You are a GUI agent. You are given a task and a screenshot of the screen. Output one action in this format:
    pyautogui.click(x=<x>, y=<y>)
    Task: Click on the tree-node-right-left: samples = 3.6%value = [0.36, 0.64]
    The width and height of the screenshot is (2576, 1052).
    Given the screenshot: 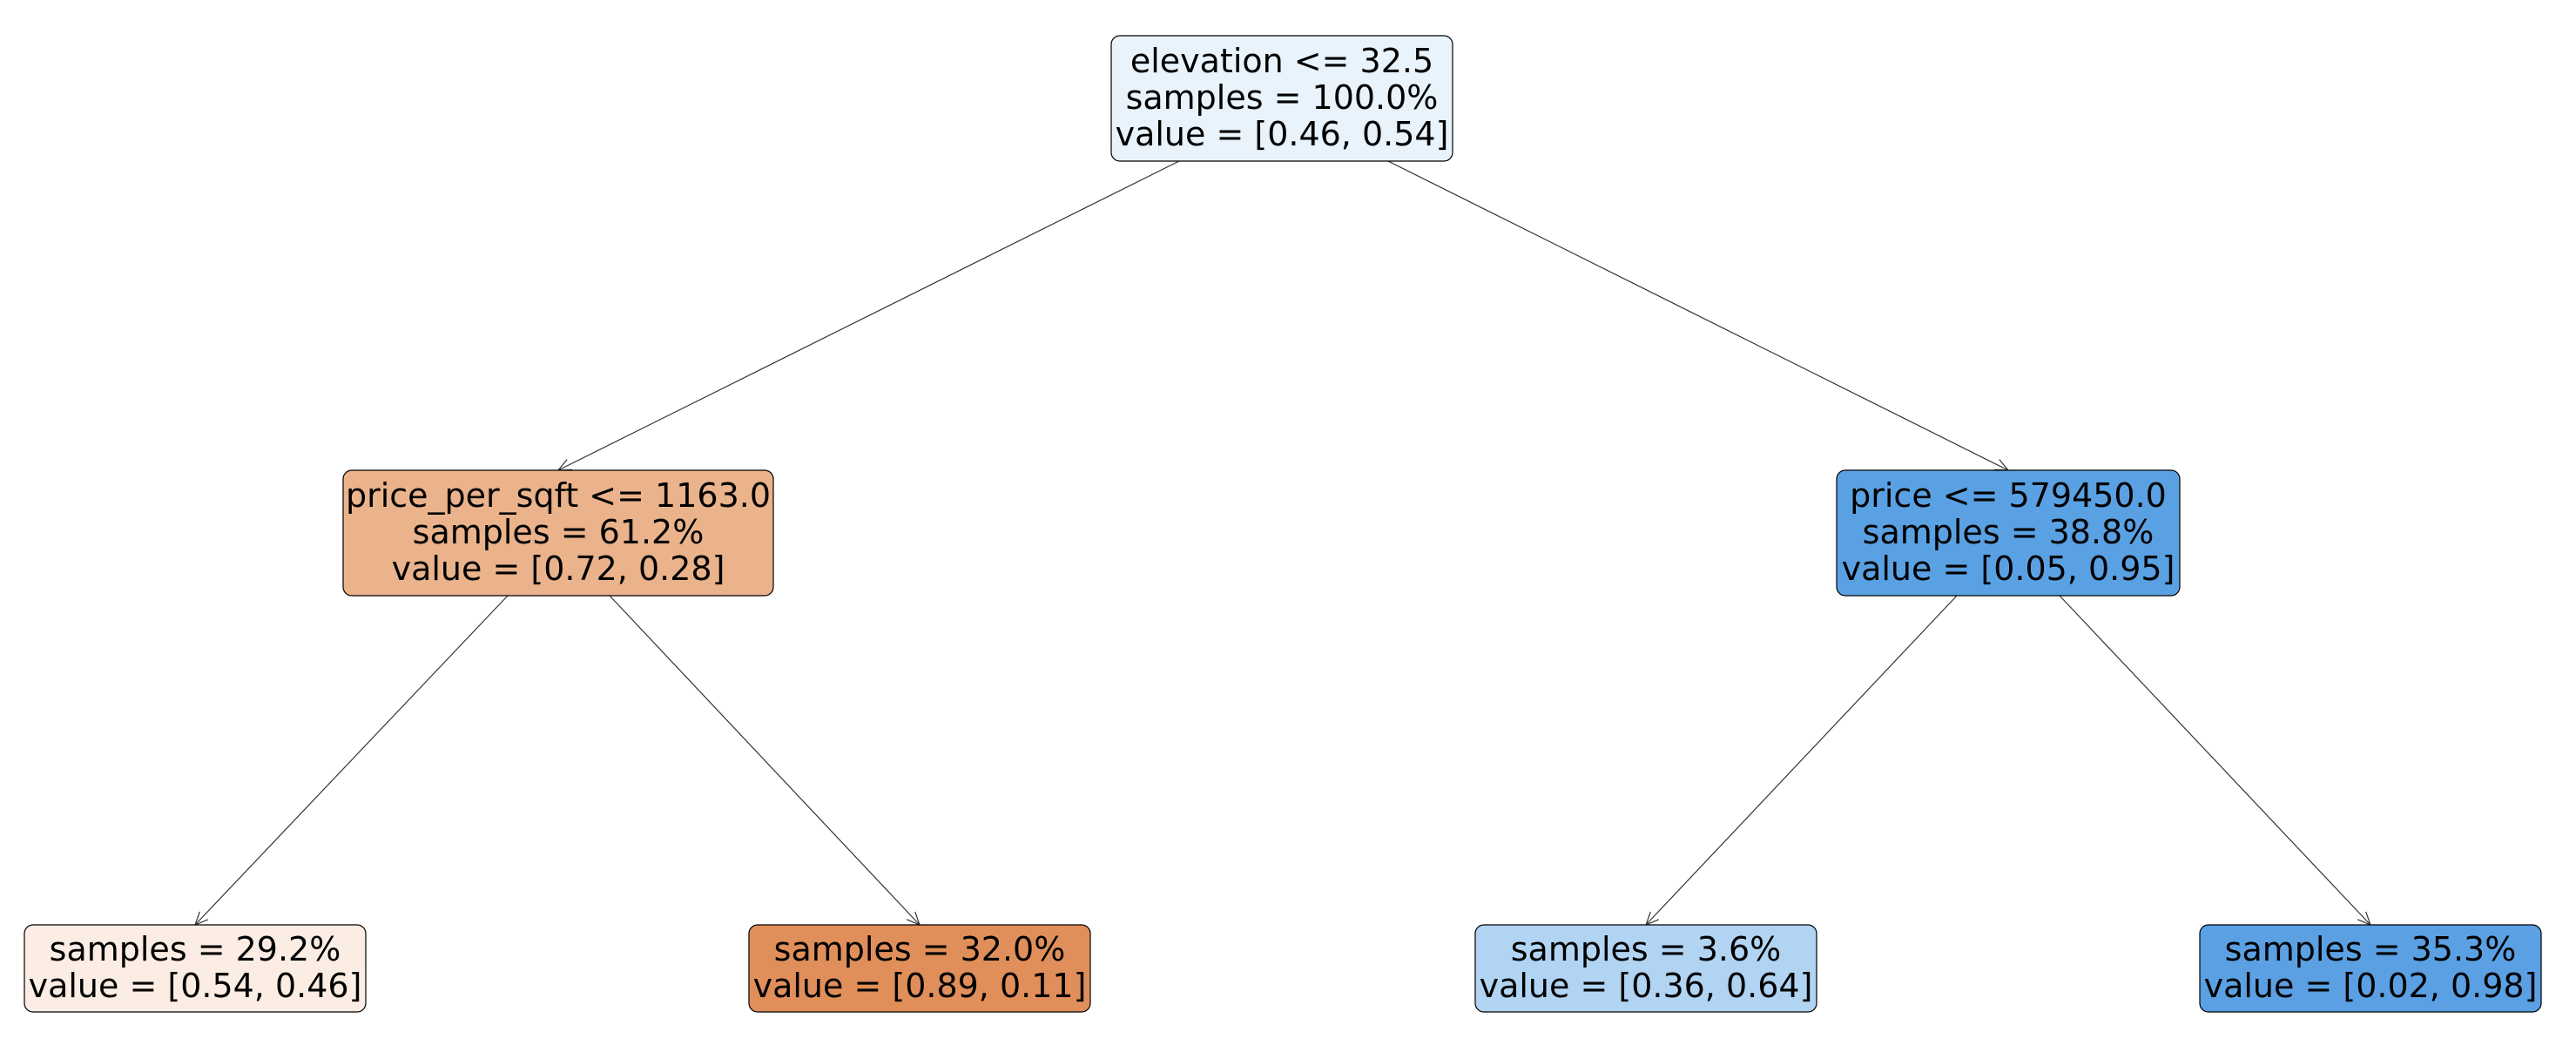 What is the action you would take?
    pyautogui.click(x=1645, y=968)
    